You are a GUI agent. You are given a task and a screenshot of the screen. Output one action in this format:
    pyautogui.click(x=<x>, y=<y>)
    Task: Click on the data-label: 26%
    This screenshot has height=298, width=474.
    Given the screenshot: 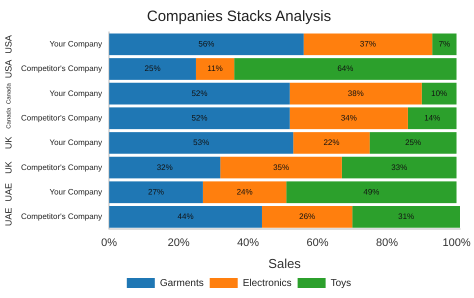 What is the action you would take?
    pyautogui.click(x=307, y=217)
    